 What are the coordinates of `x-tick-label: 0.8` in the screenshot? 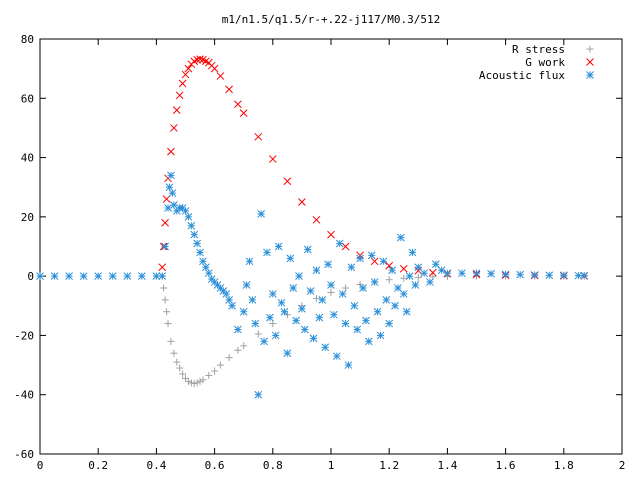 It's located at (273, 465).